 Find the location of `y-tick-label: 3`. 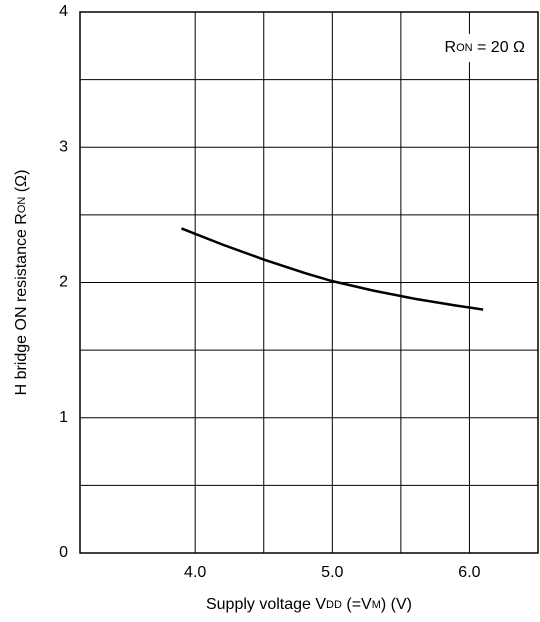

y-tick-label: 3 is located at coordinates (63, 146).